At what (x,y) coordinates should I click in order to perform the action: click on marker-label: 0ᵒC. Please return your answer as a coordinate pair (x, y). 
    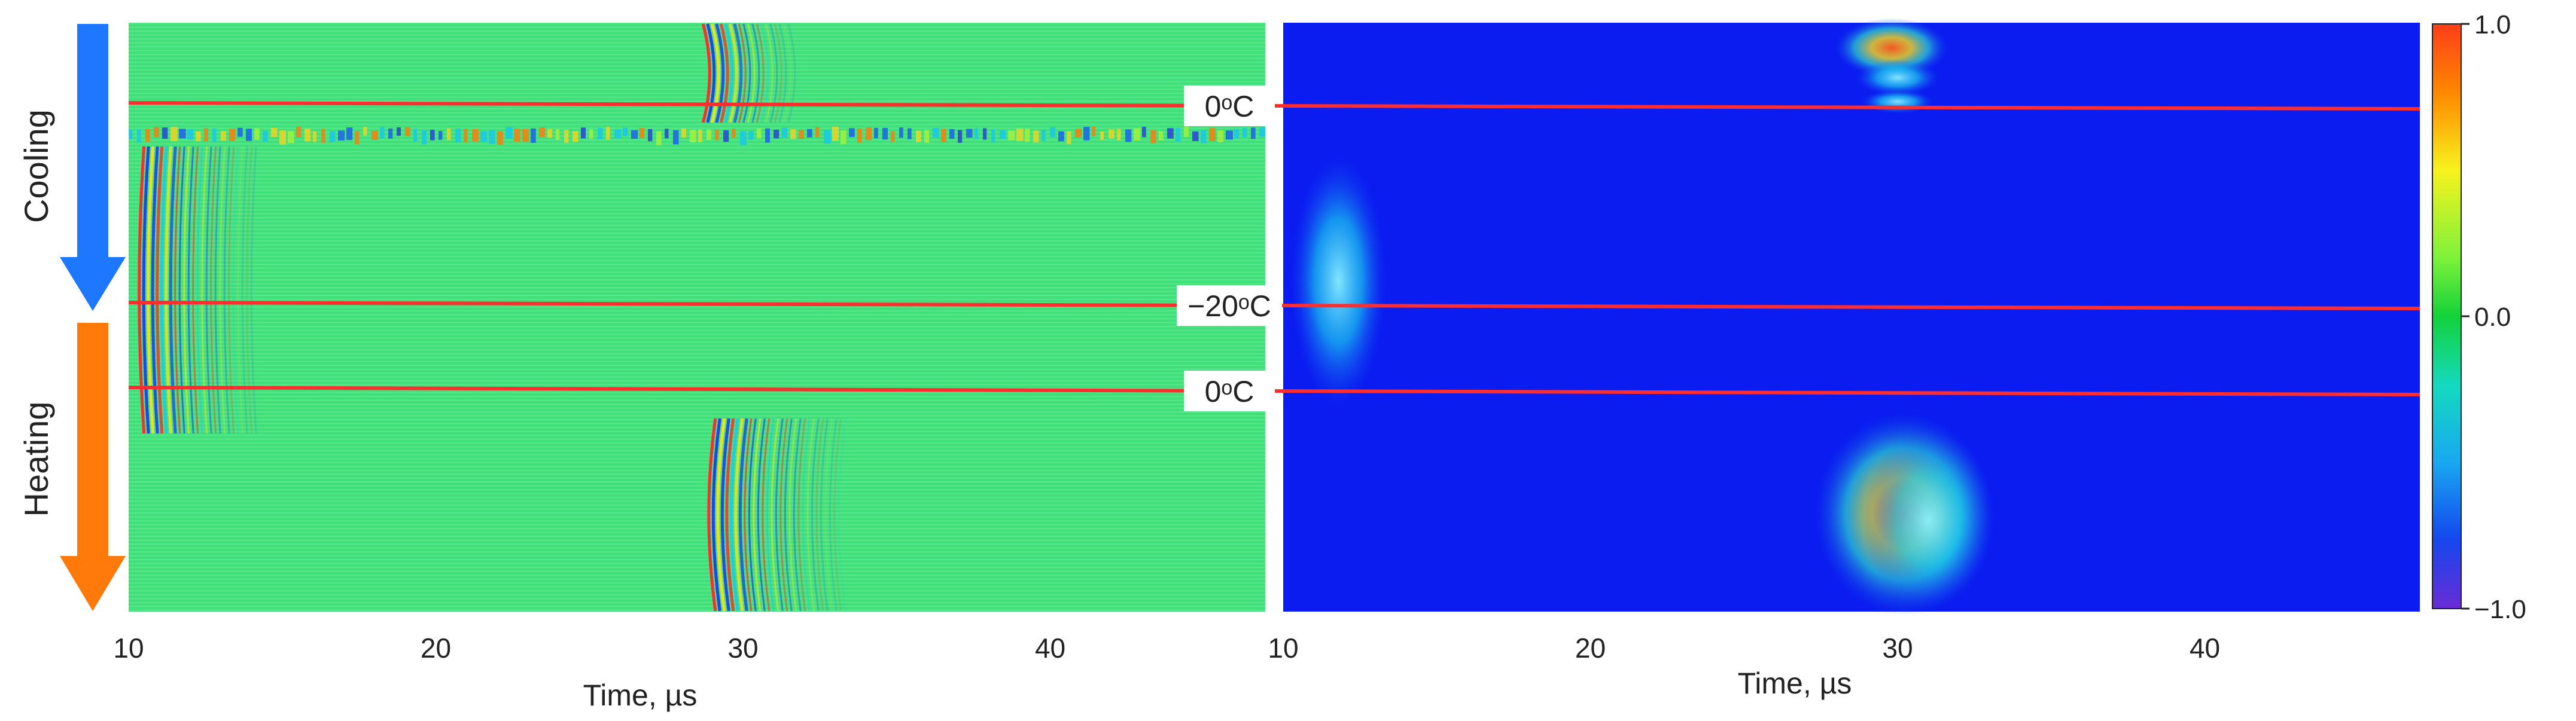
    Looking at the image, I should click on (1229, 391).